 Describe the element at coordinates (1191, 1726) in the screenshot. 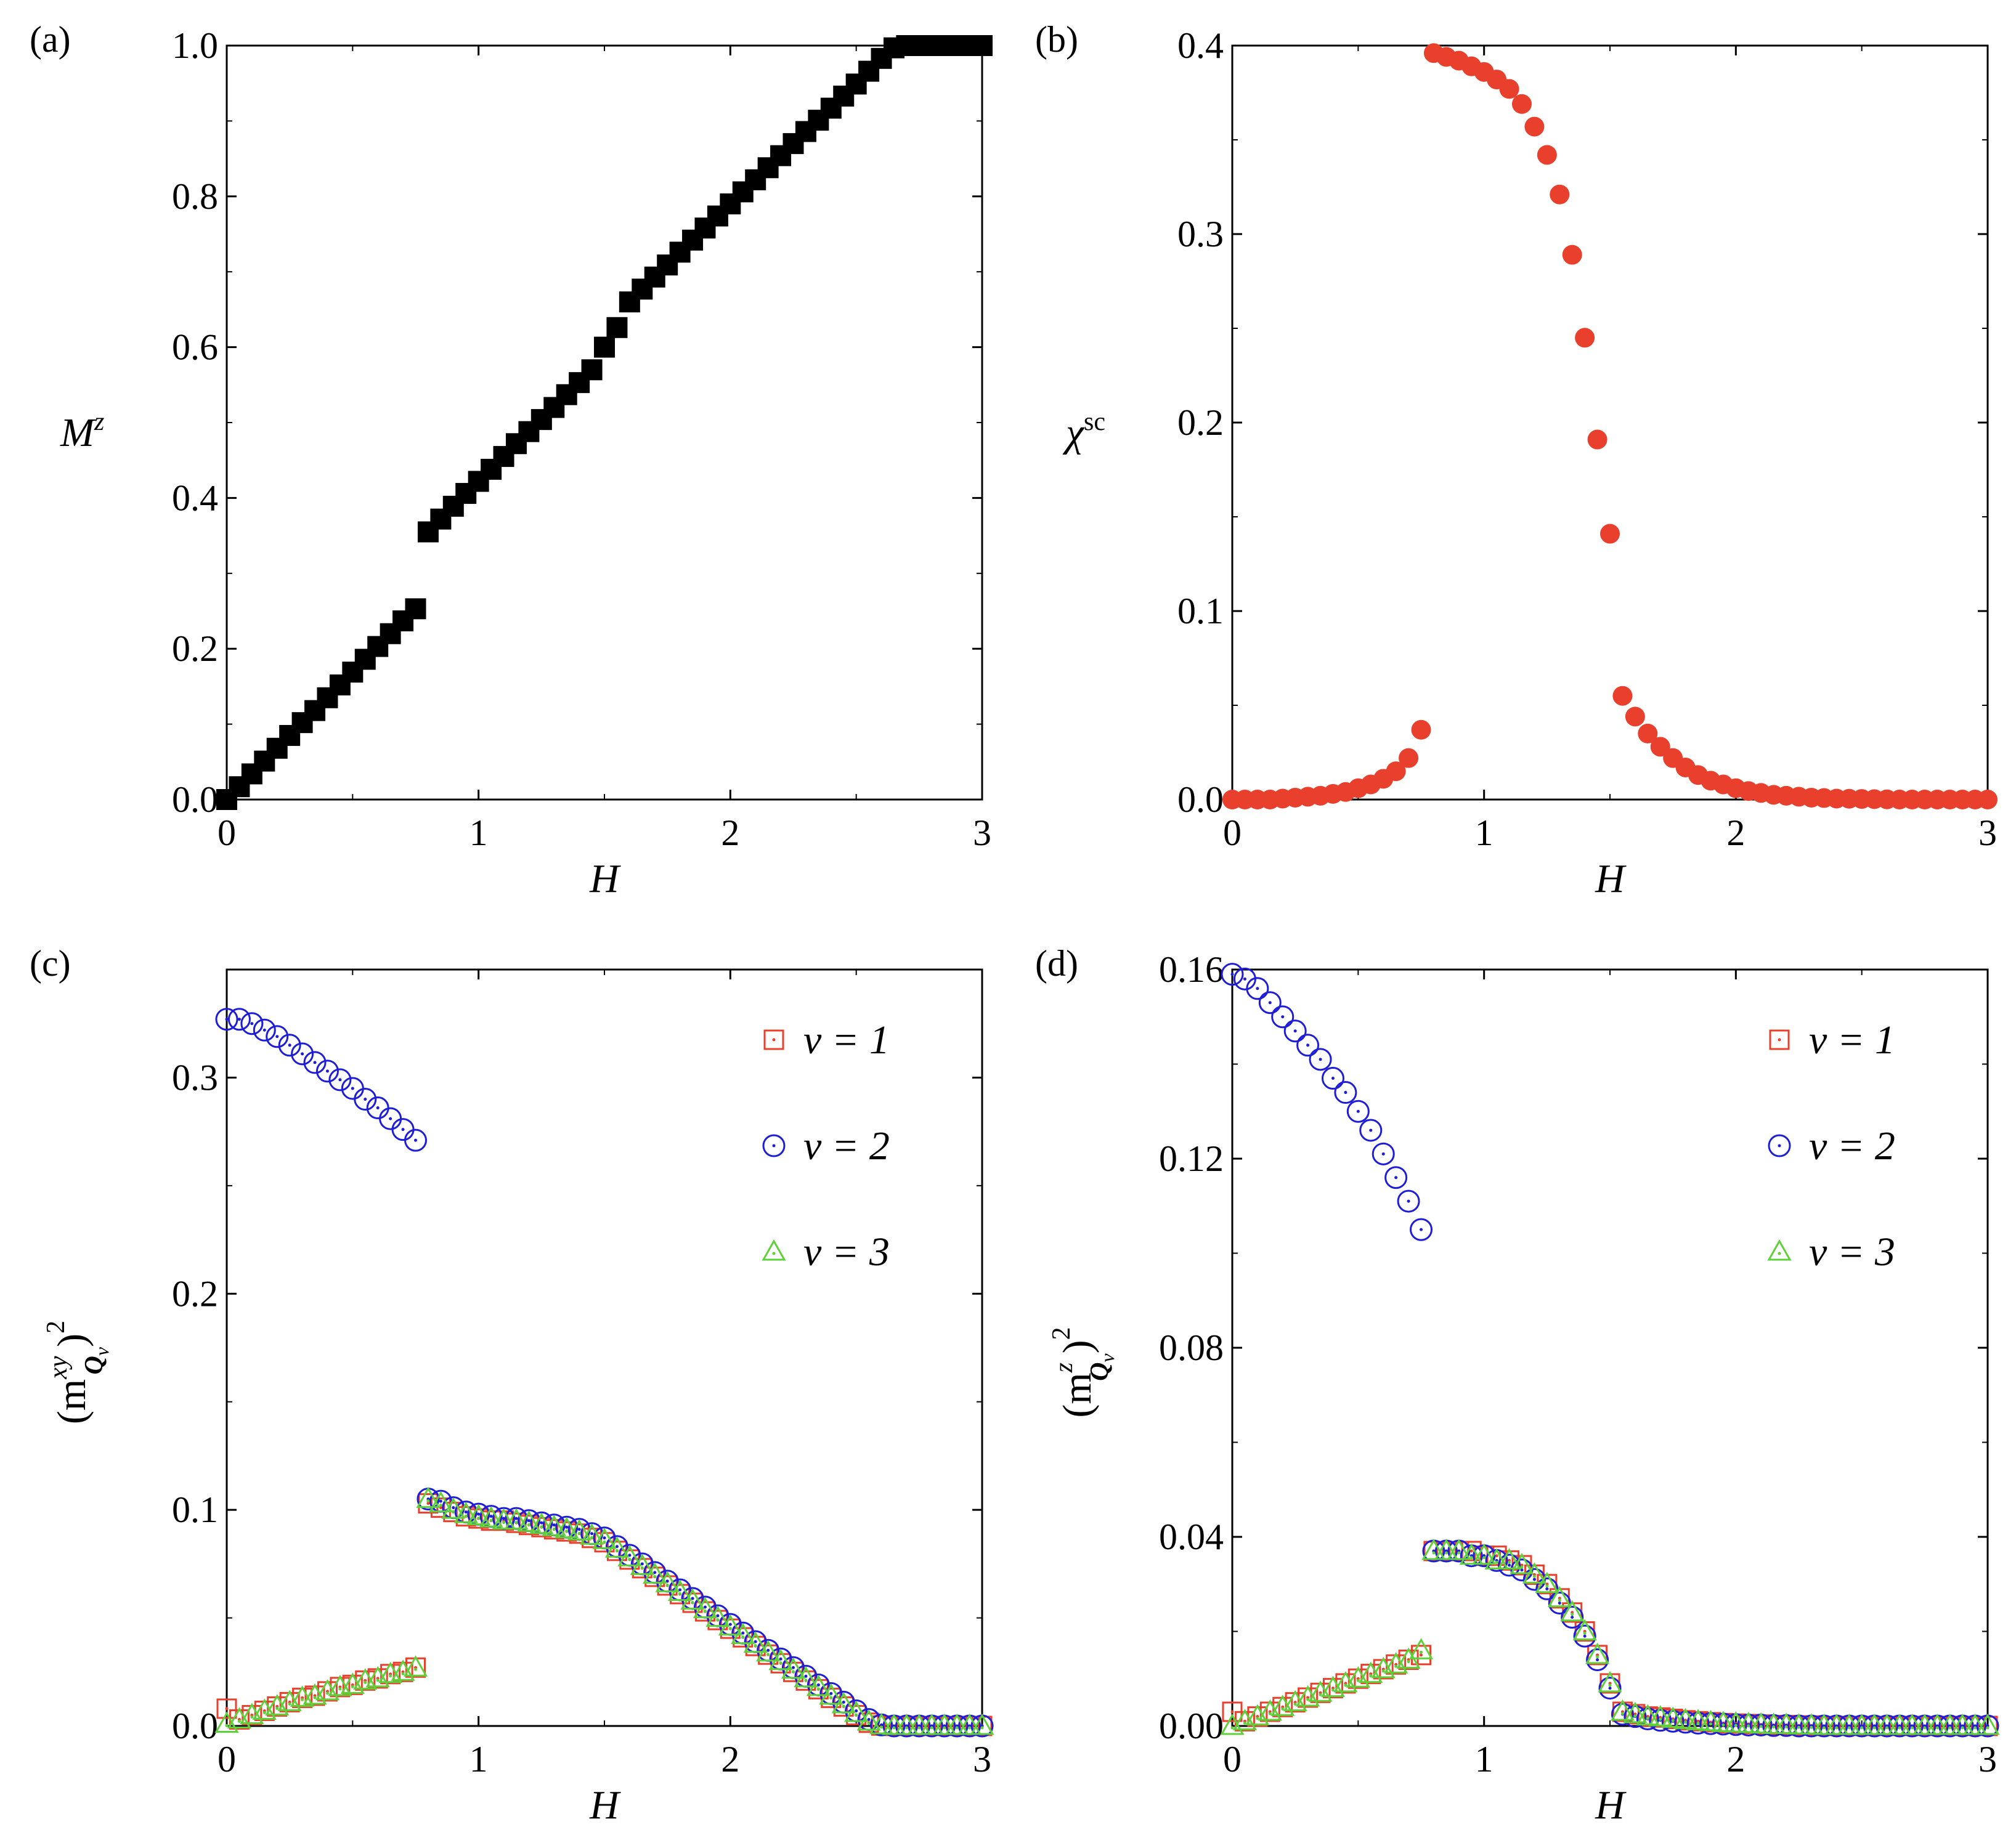

I see `y-tick-label: 0.00` at that location.